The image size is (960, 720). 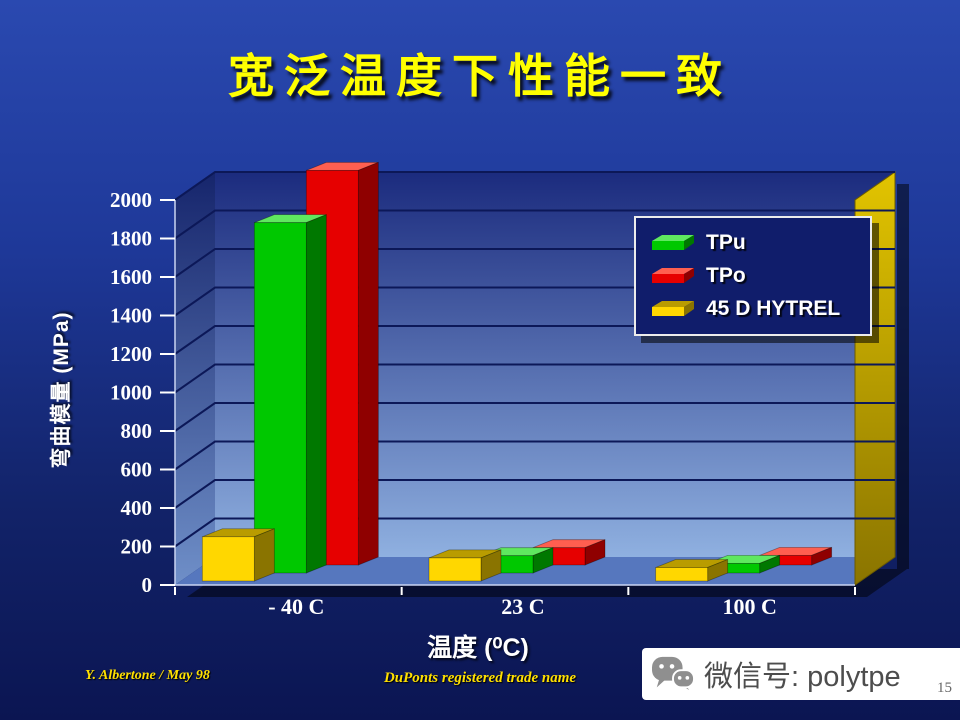 I want to click on y-tick-label-400: 400, so click(x=137, y=508).